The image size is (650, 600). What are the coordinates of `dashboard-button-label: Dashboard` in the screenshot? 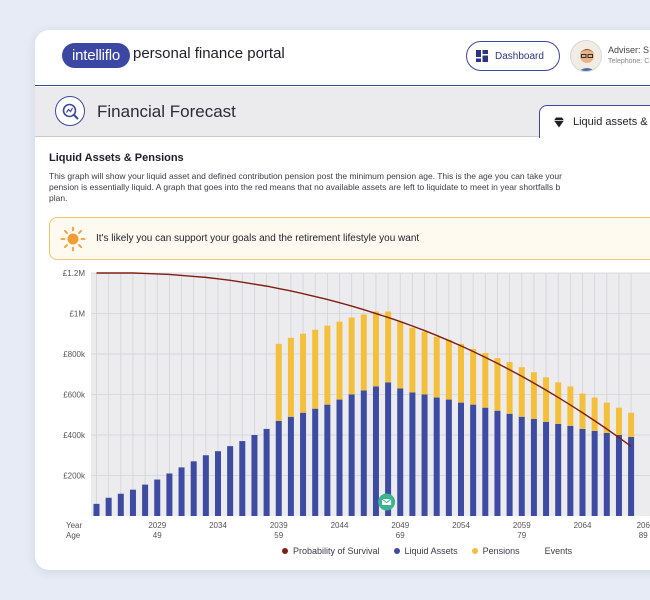 It's located at (519, 56).